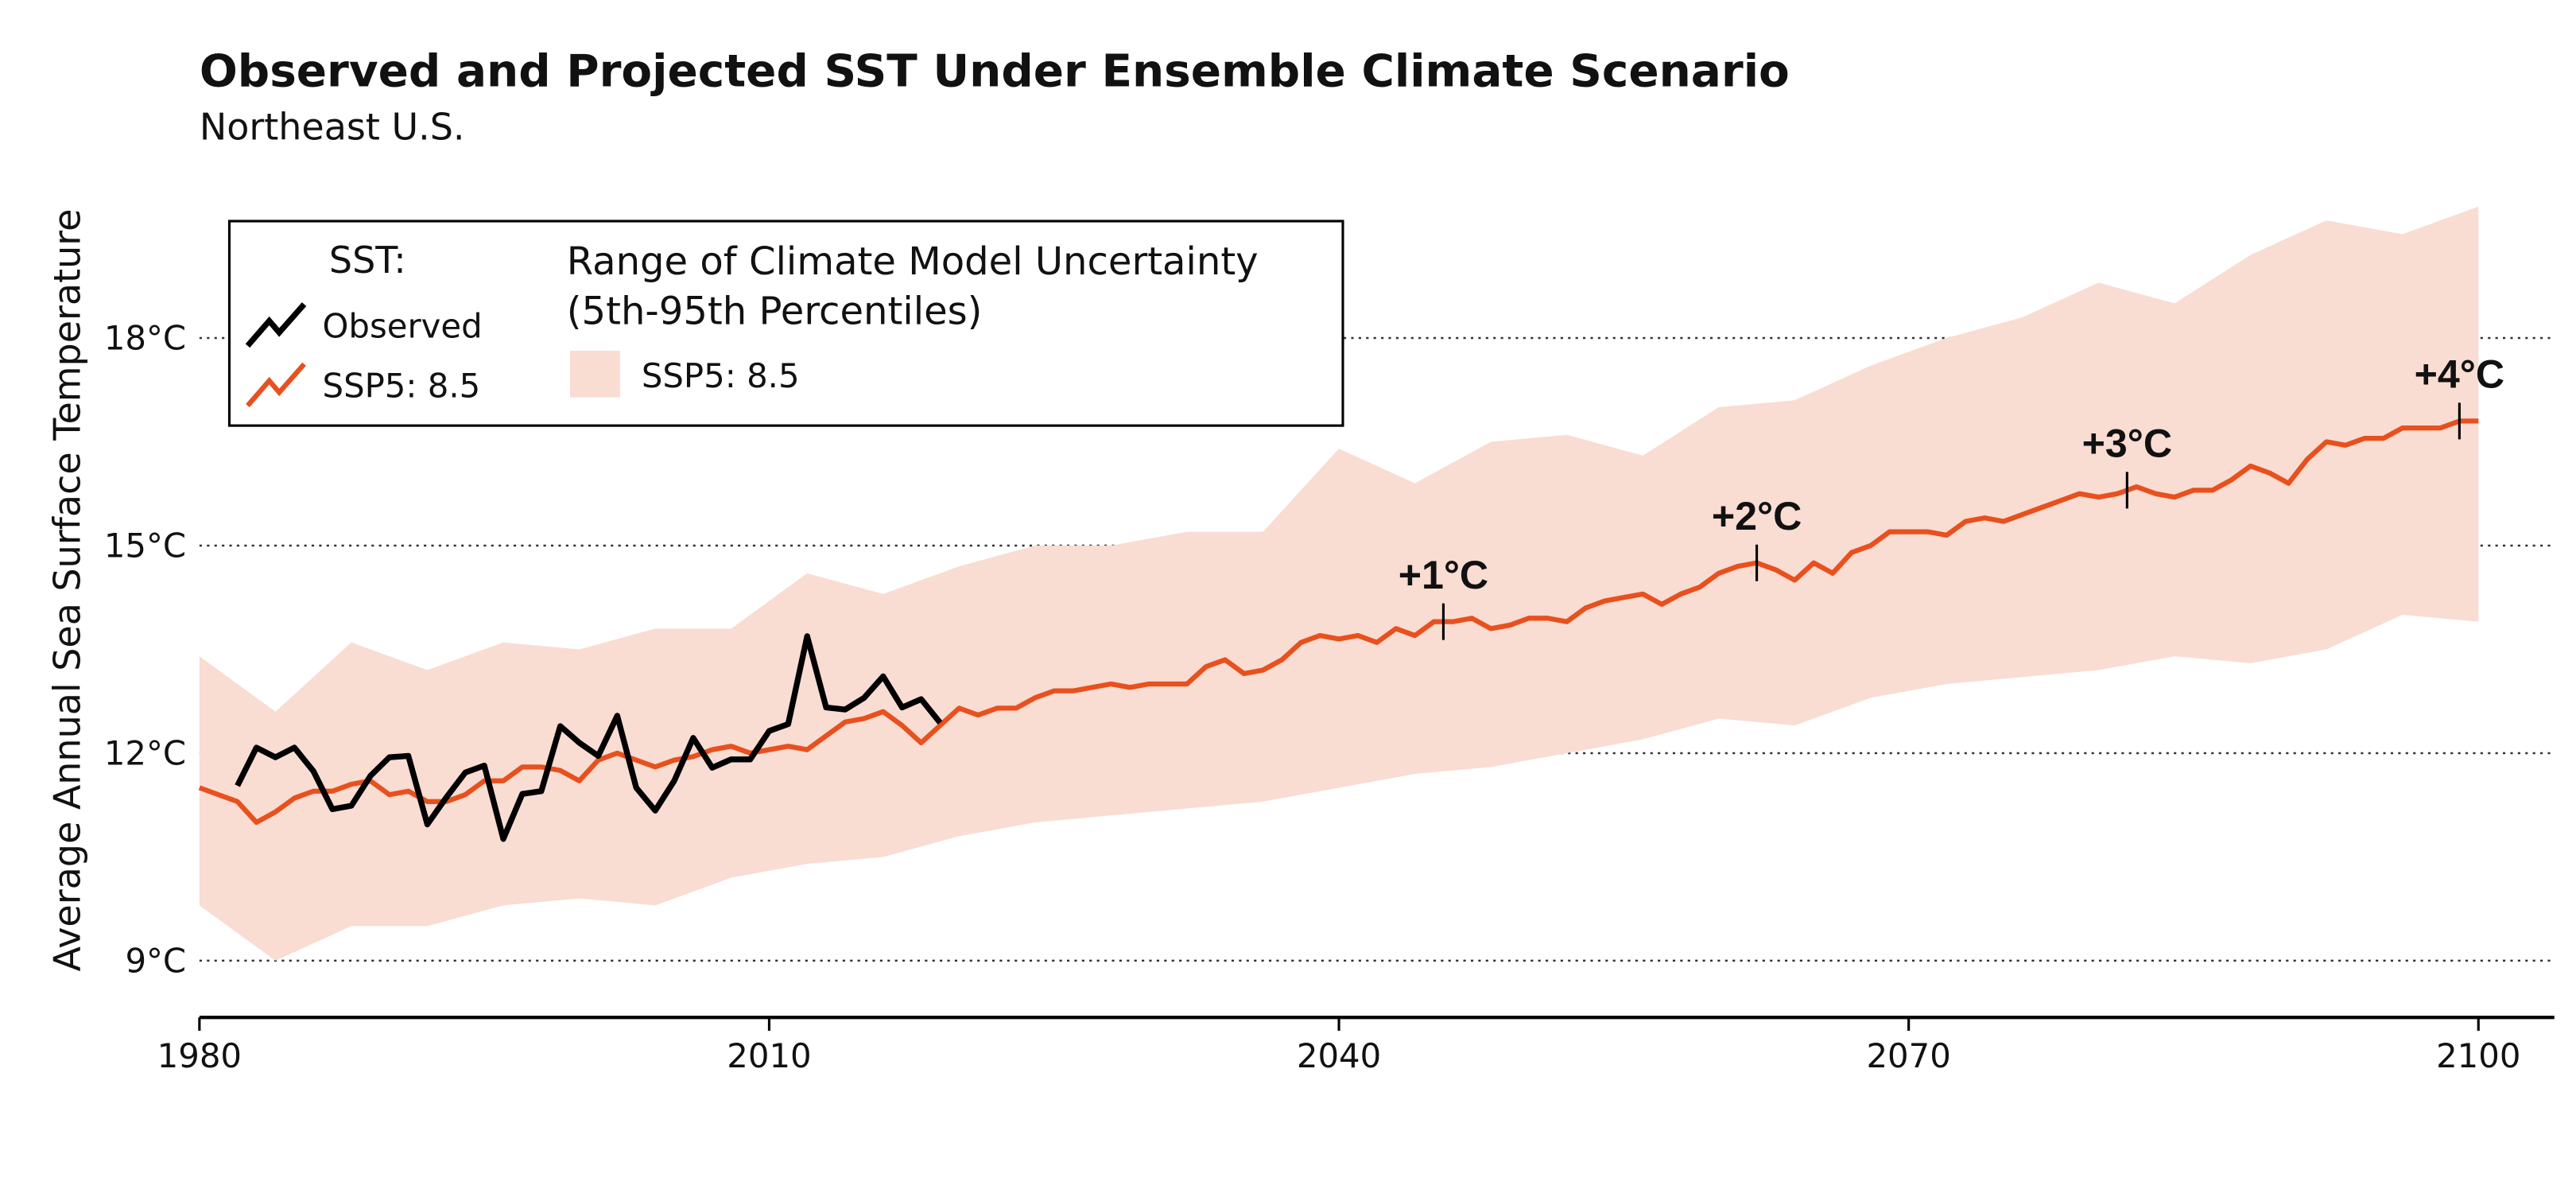 This screenshot has width=2576, height=1193. What do you see at coordinates (769, 1055) in the screenshot?
I see `x-tick-label: 2010` at bounding box center [769, 1055].